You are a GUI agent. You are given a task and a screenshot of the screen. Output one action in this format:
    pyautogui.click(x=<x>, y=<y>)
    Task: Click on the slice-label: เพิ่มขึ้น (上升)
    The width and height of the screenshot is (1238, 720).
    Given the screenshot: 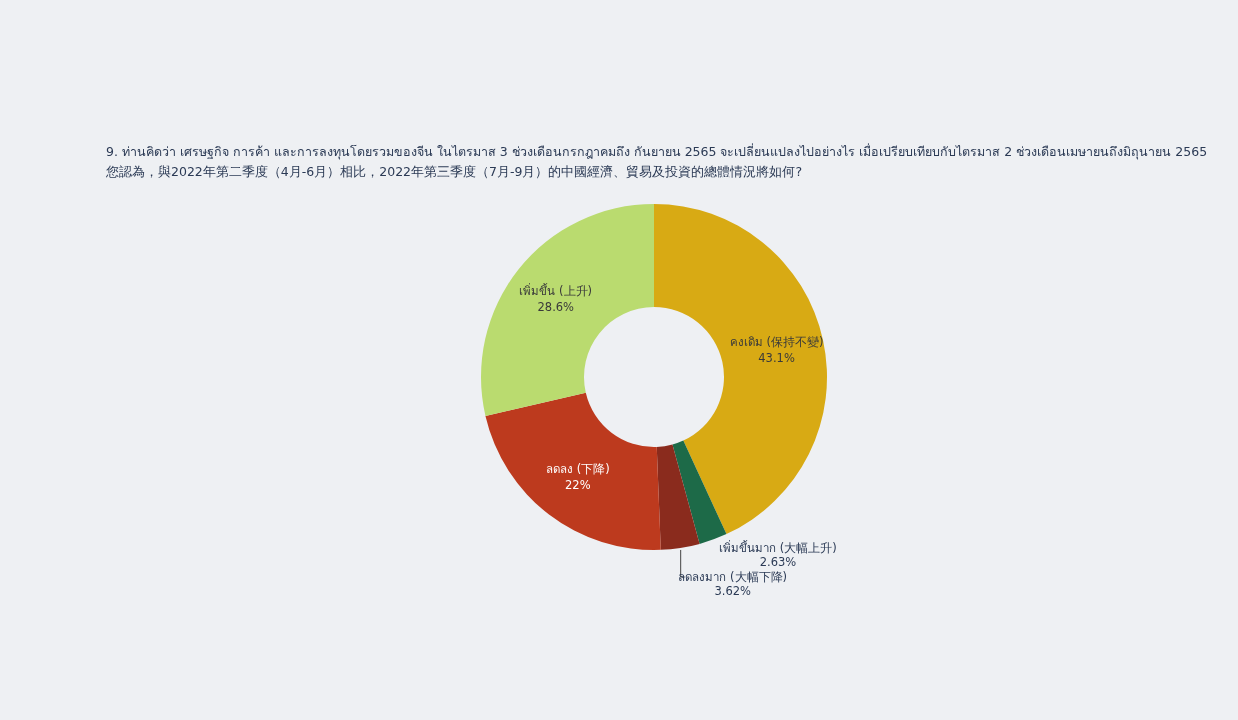 What is the action you would take?
    pyautogui.click(x=556, y=290)
    